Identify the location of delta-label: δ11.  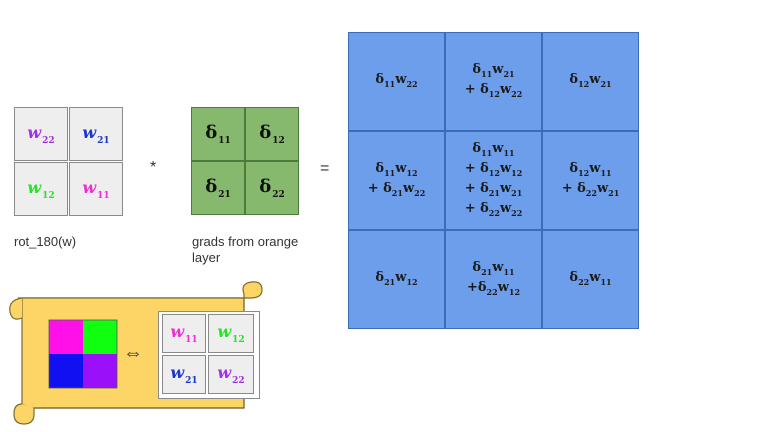
(218, 134).